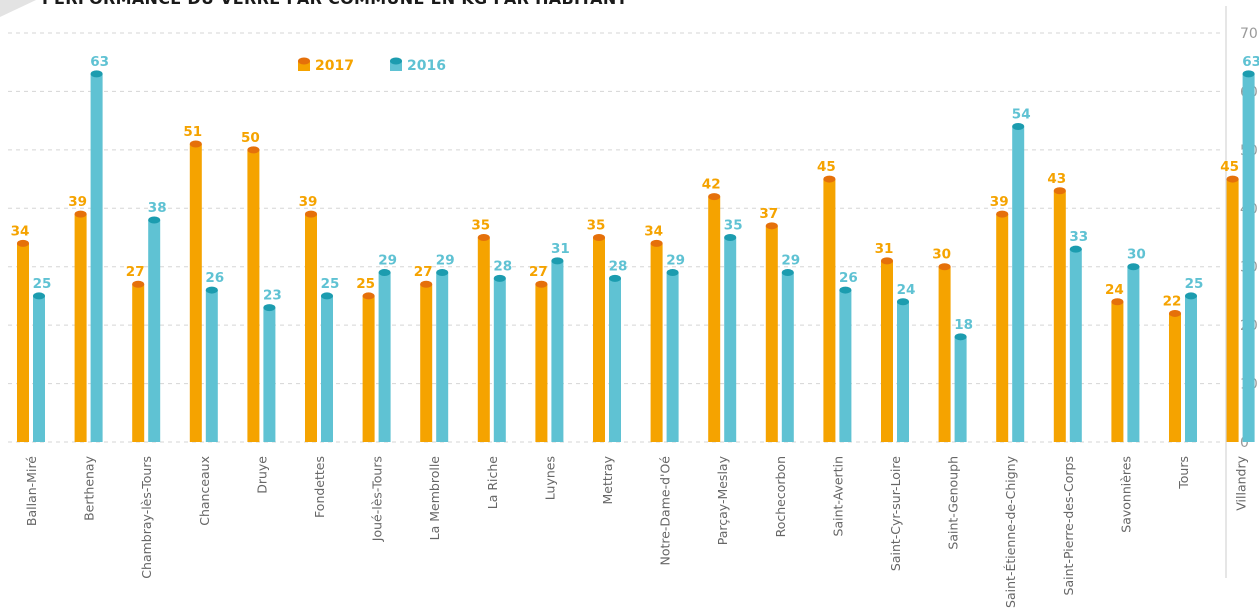  Describe the element at coordinates (1078, 237) in the screenshot. I see `data-label-2016: 33` at that location.